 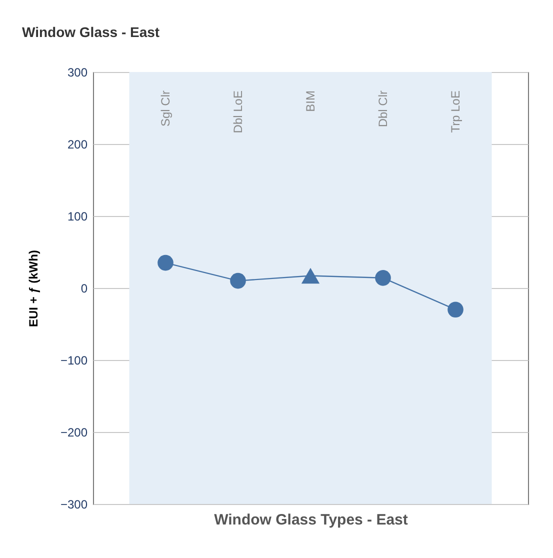 What do you see at coordinates (383, 109) in the screenshot?
I see `x-tick-label: Dbl Clr` at bounding box center [383, 109].